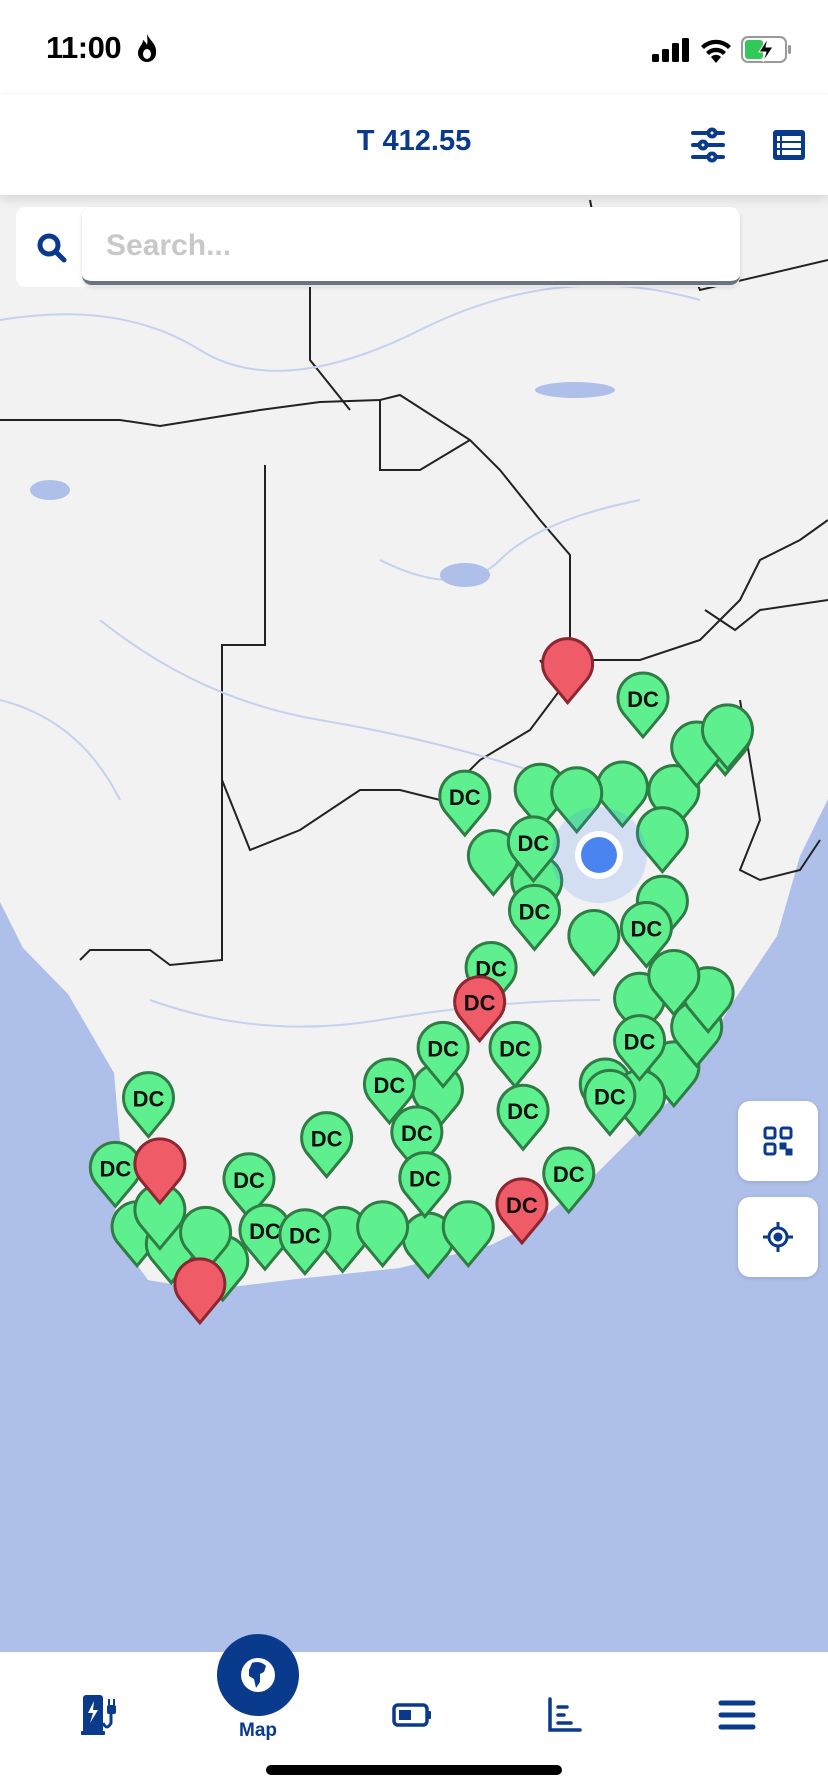 The height and width of the screenshot is (1792, 828). Describe the element at coordinates (599, 855) in the screenshot. I see `user-location` at that location.